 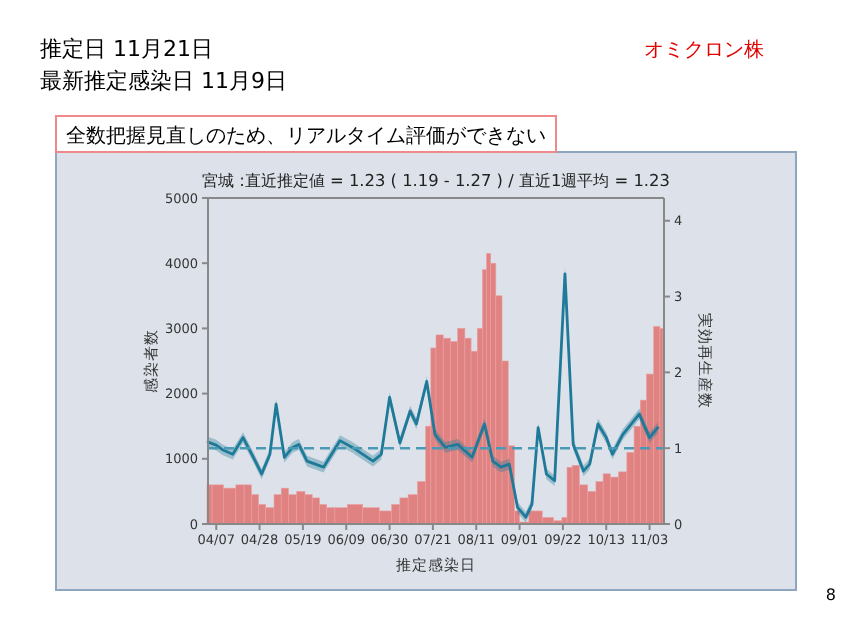 What do you see at coordinates (163, 81) in the screenshot?
I see `annotation: 最新推定感染日 11月9日` at bounding box center [163, 81].